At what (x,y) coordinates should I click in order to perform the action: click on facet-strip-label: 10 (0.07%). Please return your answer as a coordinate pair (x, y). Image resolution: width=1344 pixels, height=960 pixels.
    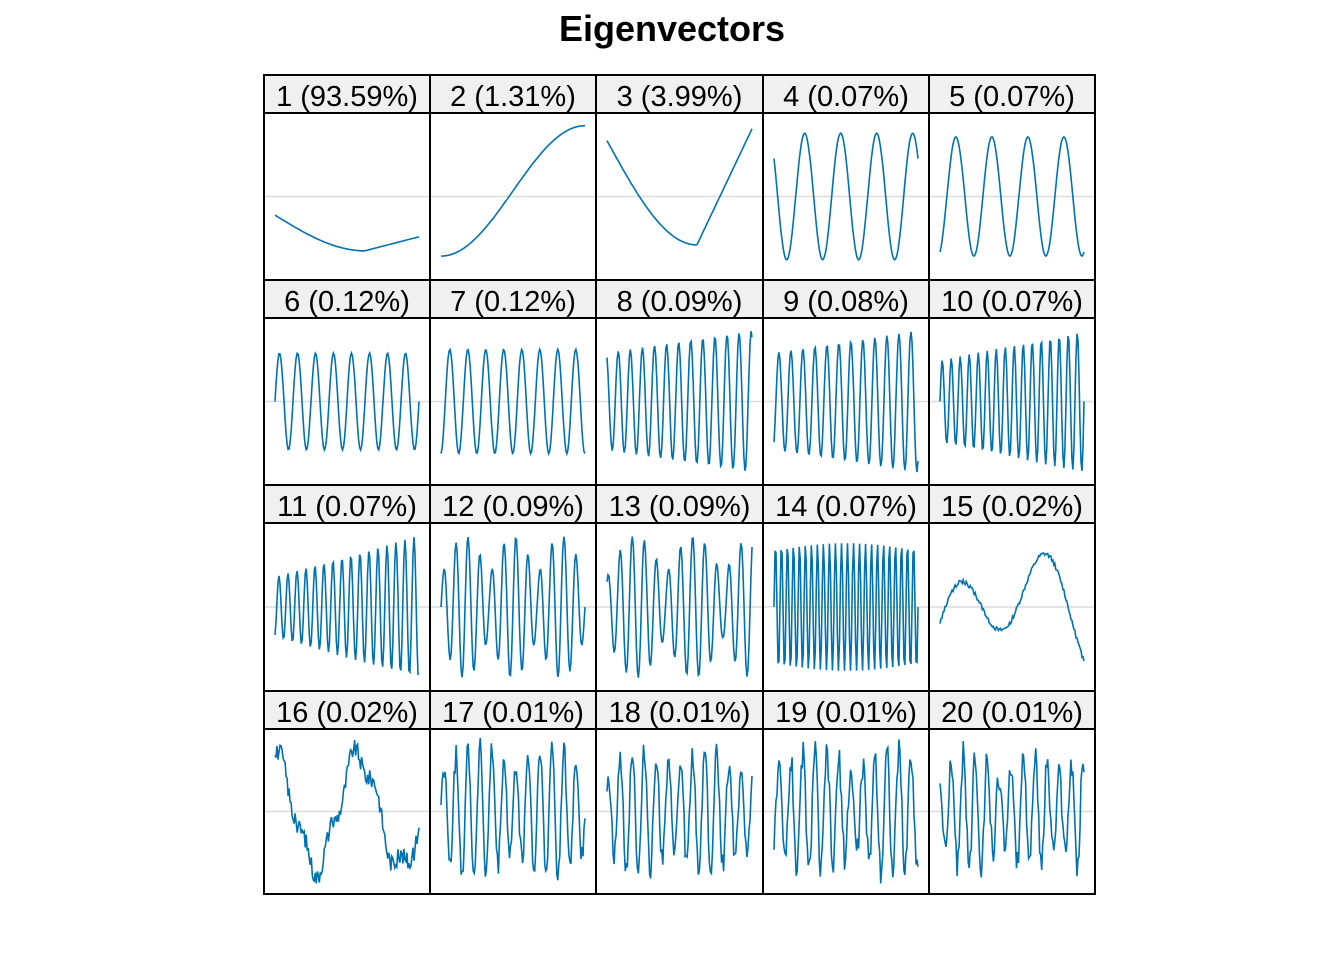
    Looking at the image, I should click on (1012, 299).